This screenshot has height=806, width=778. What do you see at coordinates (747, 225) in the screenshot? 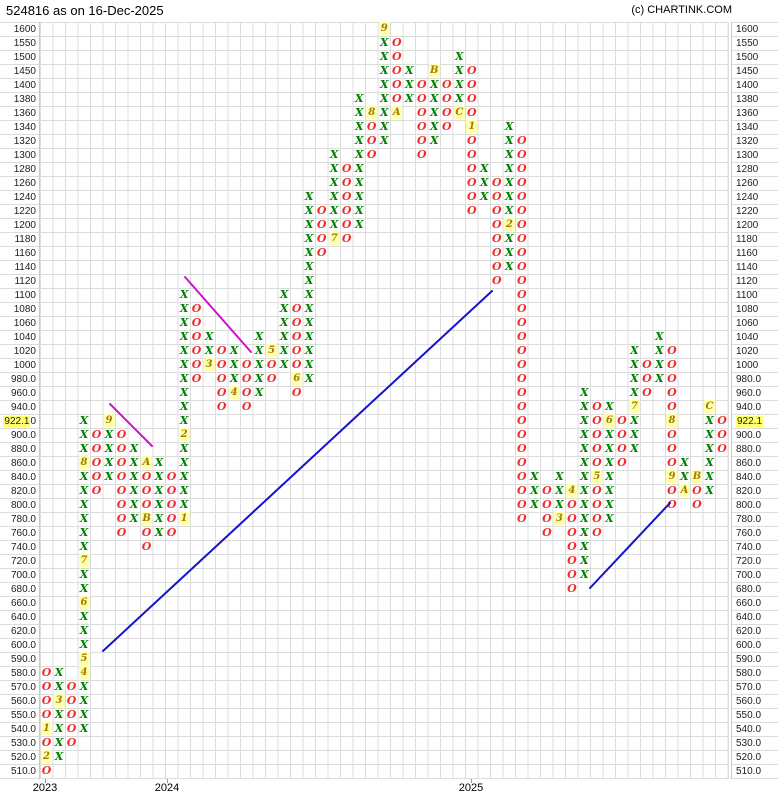
I see `price-label-right: 1200` at bounding box center [747, 225].